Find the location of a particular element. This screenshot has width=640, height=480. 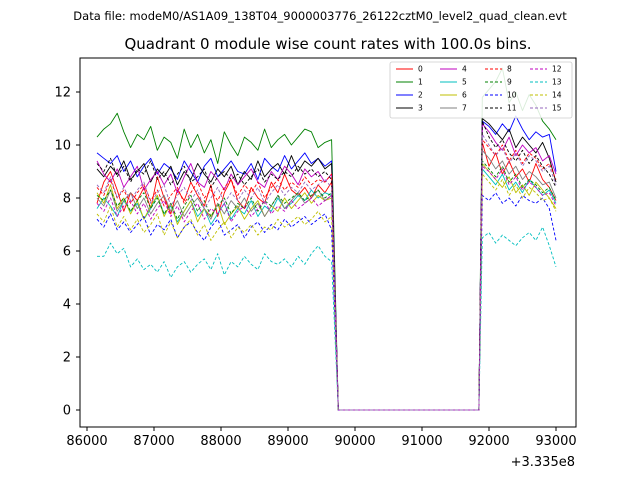

y-tick-label: 10 is located at coordinates (62, 146).